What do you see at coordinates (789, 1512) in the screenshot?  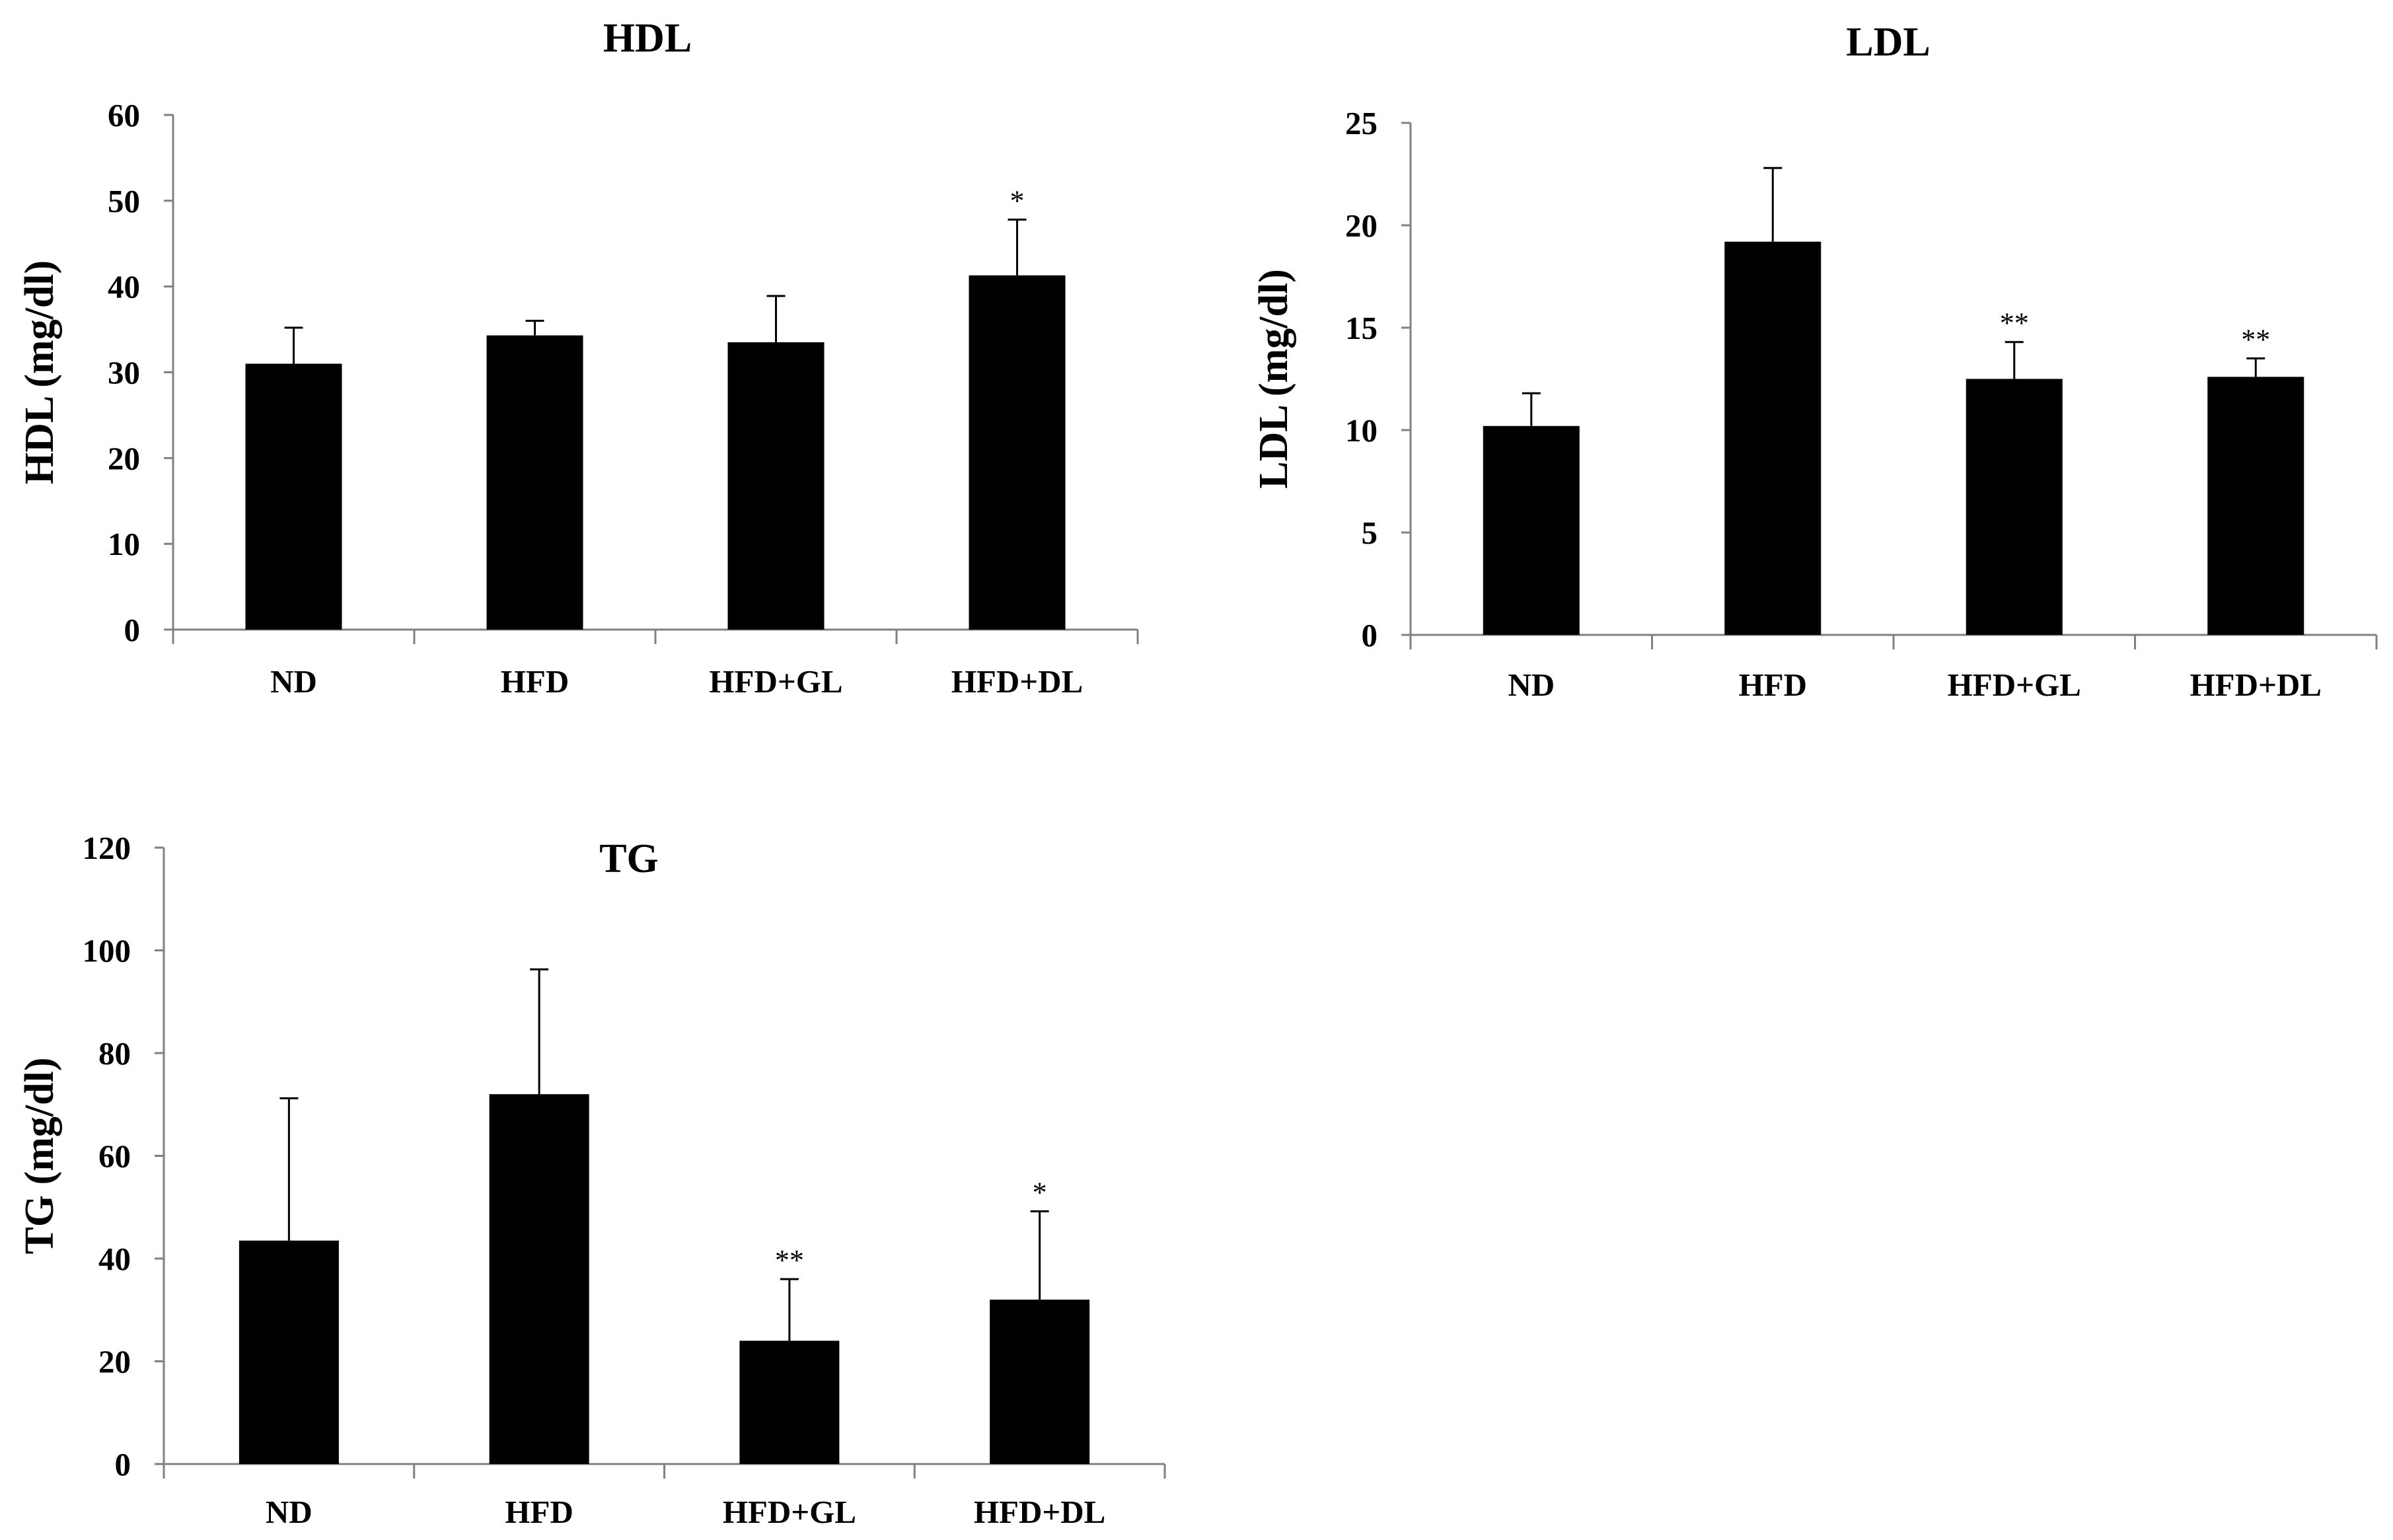 I see `tg-category-label: HFD+GL` at bounding box center [789, 1512].